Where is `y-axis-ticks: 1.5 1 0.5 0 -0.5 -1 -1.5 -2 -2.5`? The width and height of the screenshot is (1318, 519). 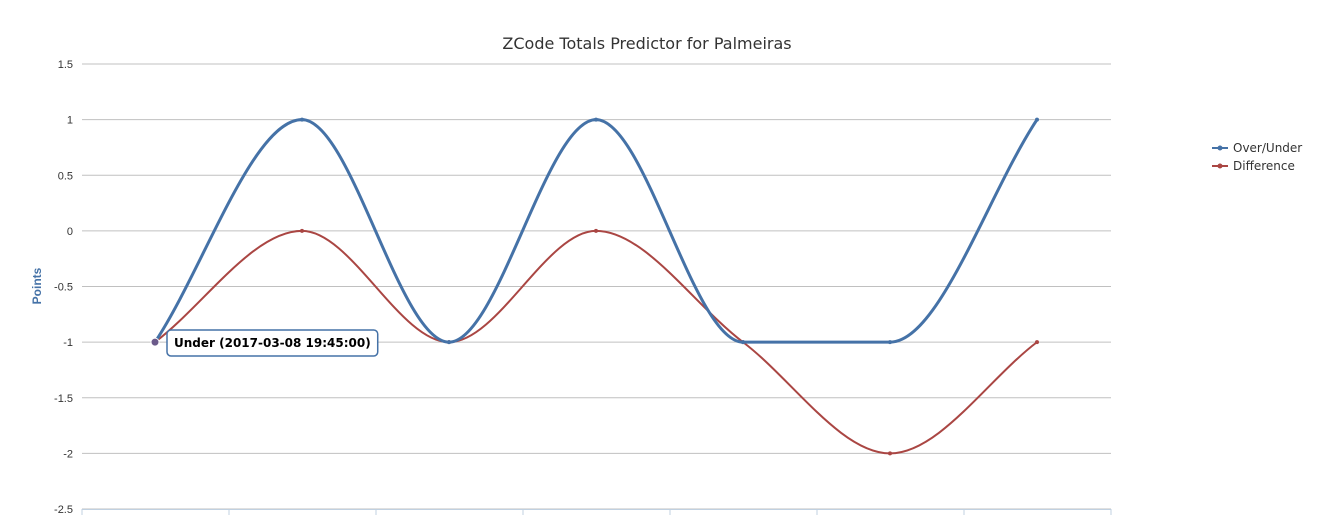 y-axis-ticks: 1.5 1 0.5 0 -0.5 -1 -1.5 -2 -2.5 is located at coordinates (63, 287).